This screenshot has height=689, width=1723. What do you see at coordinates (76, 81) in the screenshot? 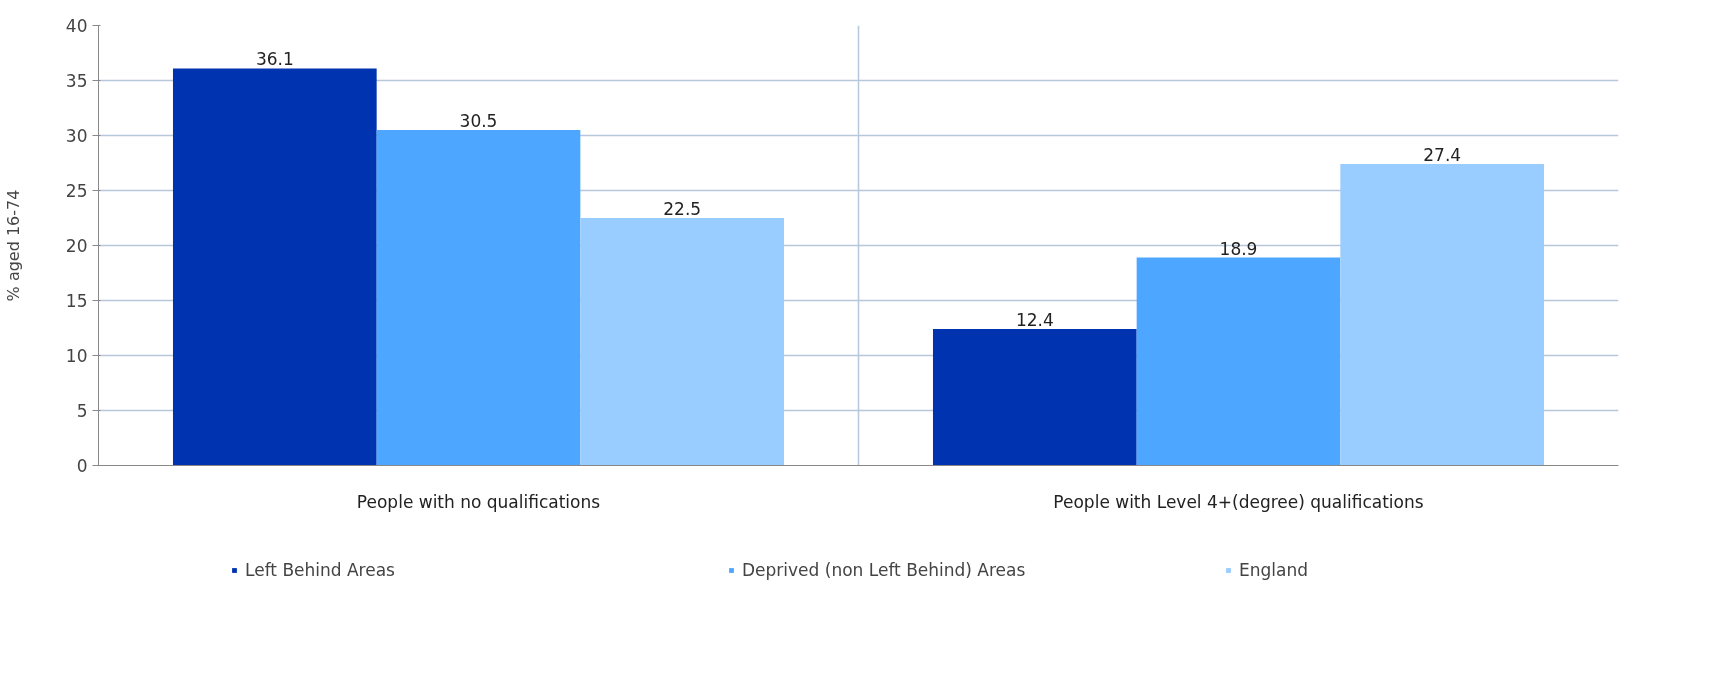
I see `y-tick-label: 35` at bounding box center [76, 81].